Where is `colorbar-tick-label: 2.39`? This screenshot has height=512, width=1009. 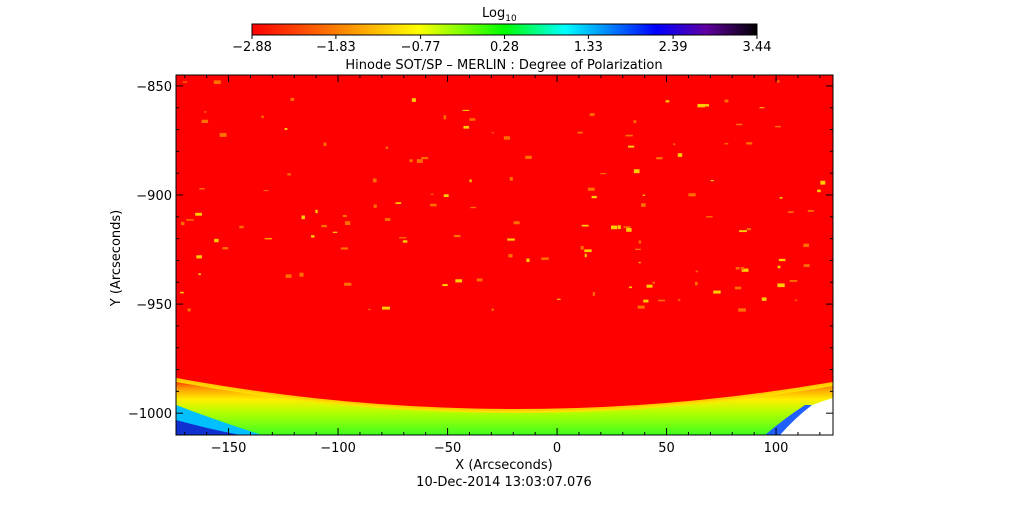 colorbar-tick-label: 2.39 is located at coordinates (673, 47).